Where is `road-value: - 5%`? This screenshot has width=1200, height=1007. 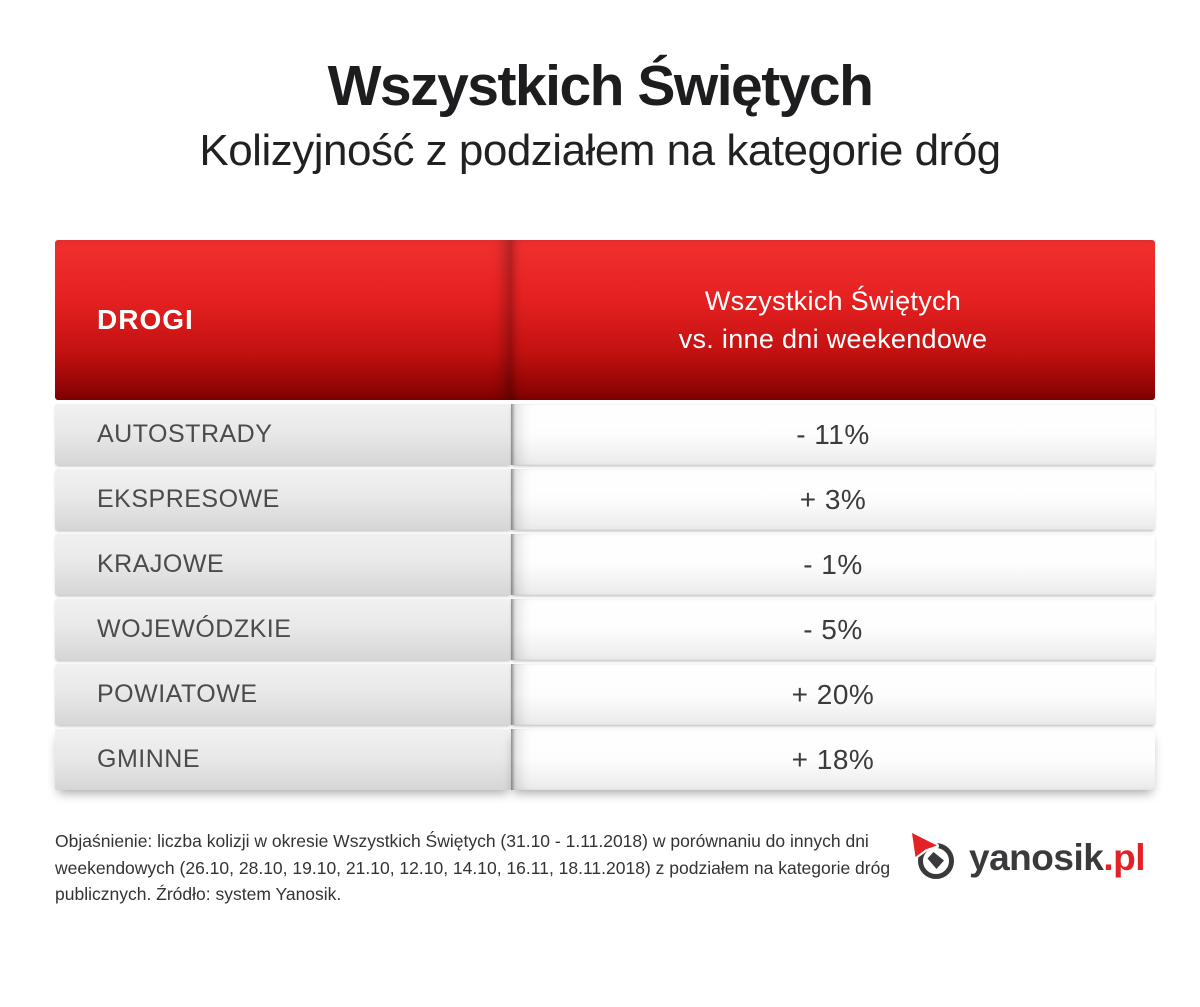 road-value: - 5% is located at coordinates (833, 629).